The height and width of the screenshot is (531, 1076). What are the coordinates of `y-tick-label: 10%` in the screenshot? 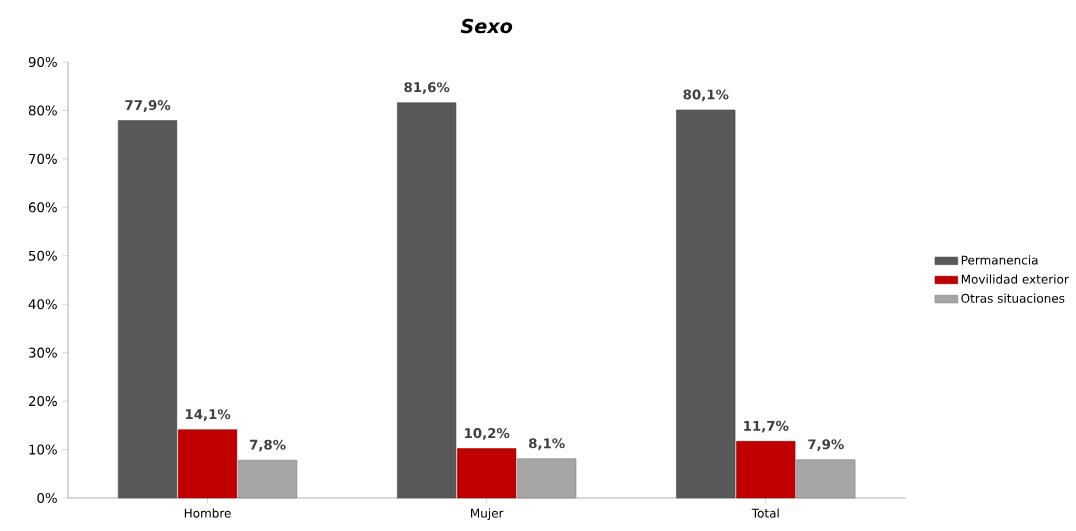 It's located at (43, 449).